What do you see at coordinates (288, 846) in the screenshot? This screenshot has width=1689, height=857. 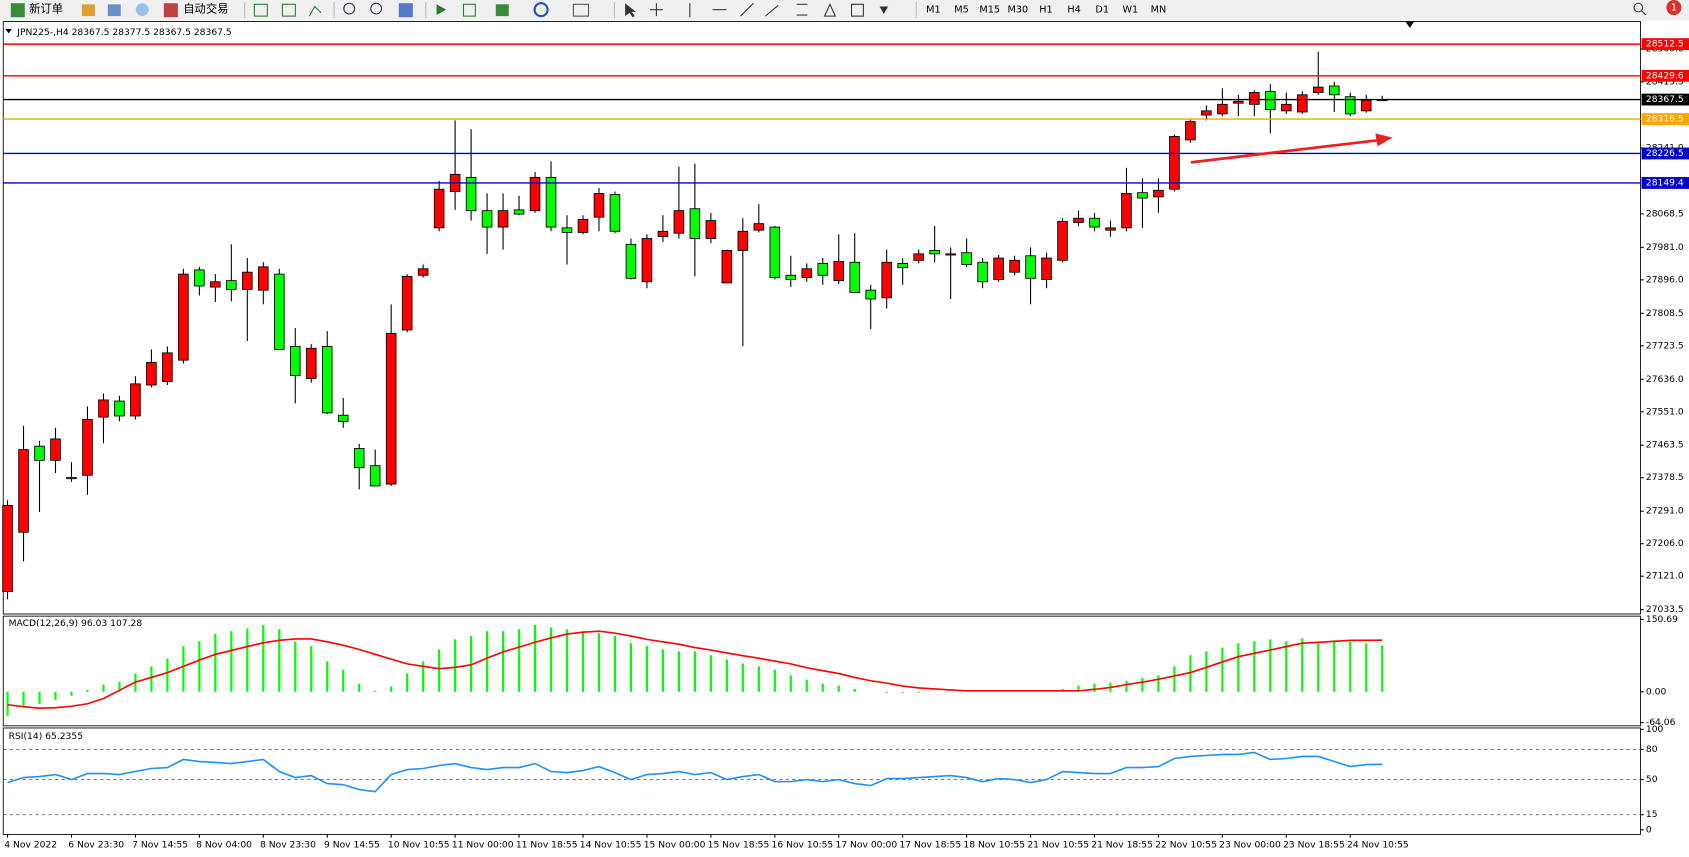 I see `x-tick-label: 8 Nov 23:30` at bounding box center [288, 846].